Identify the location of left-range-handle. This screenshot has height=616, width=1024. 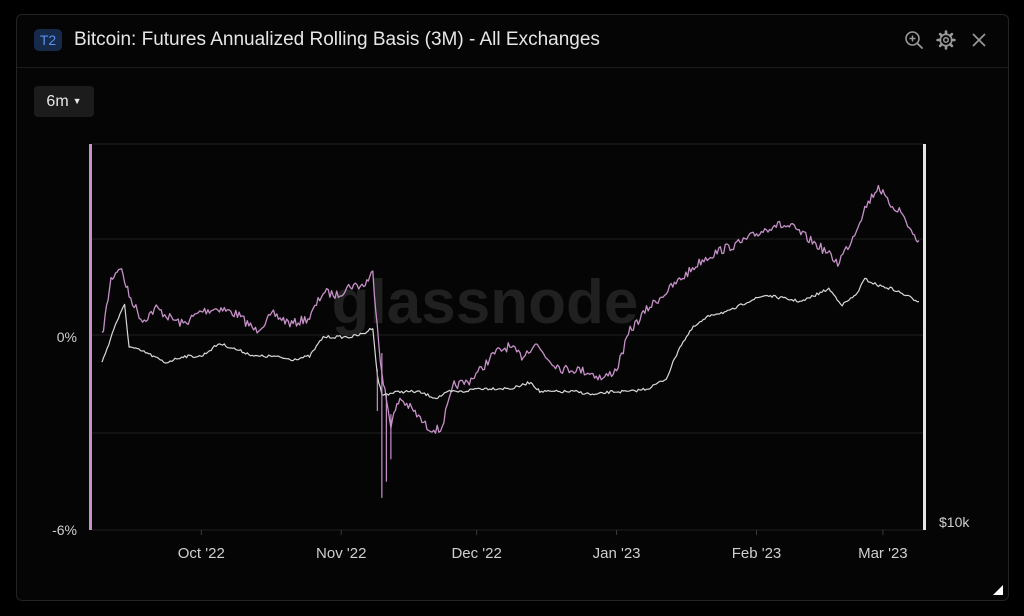
(90, 337).